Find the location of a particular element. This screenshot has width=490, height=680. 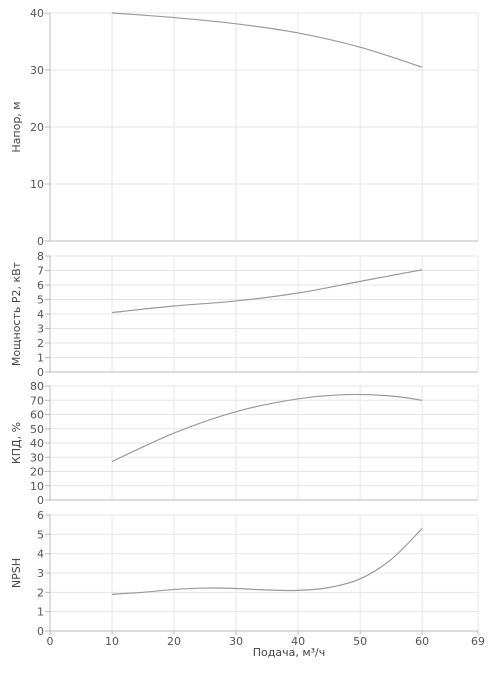

x-tick-label: 40 is located at coordinates (298, 641).